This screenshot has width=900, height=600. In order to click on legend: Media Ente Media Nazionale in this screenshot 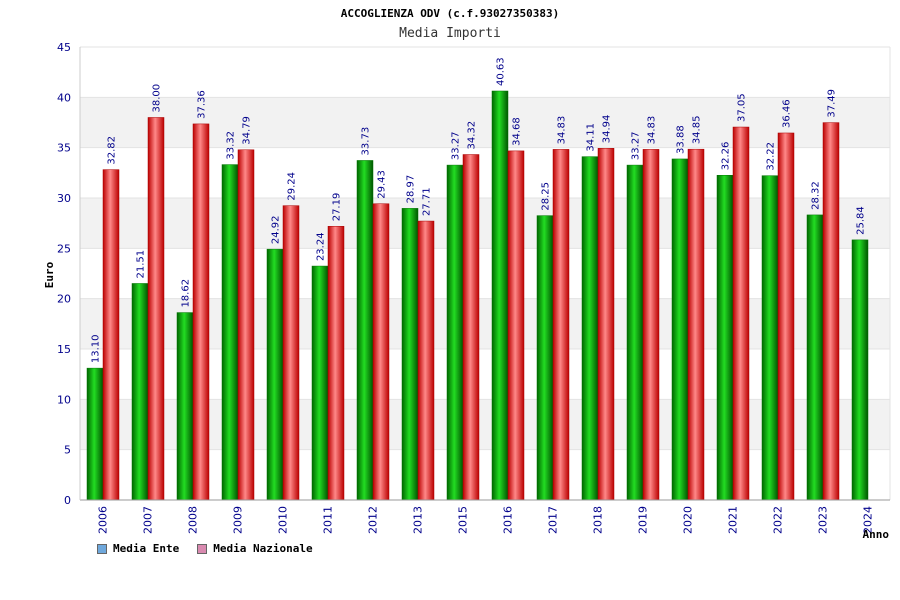, I will do `click(205, 548)`.